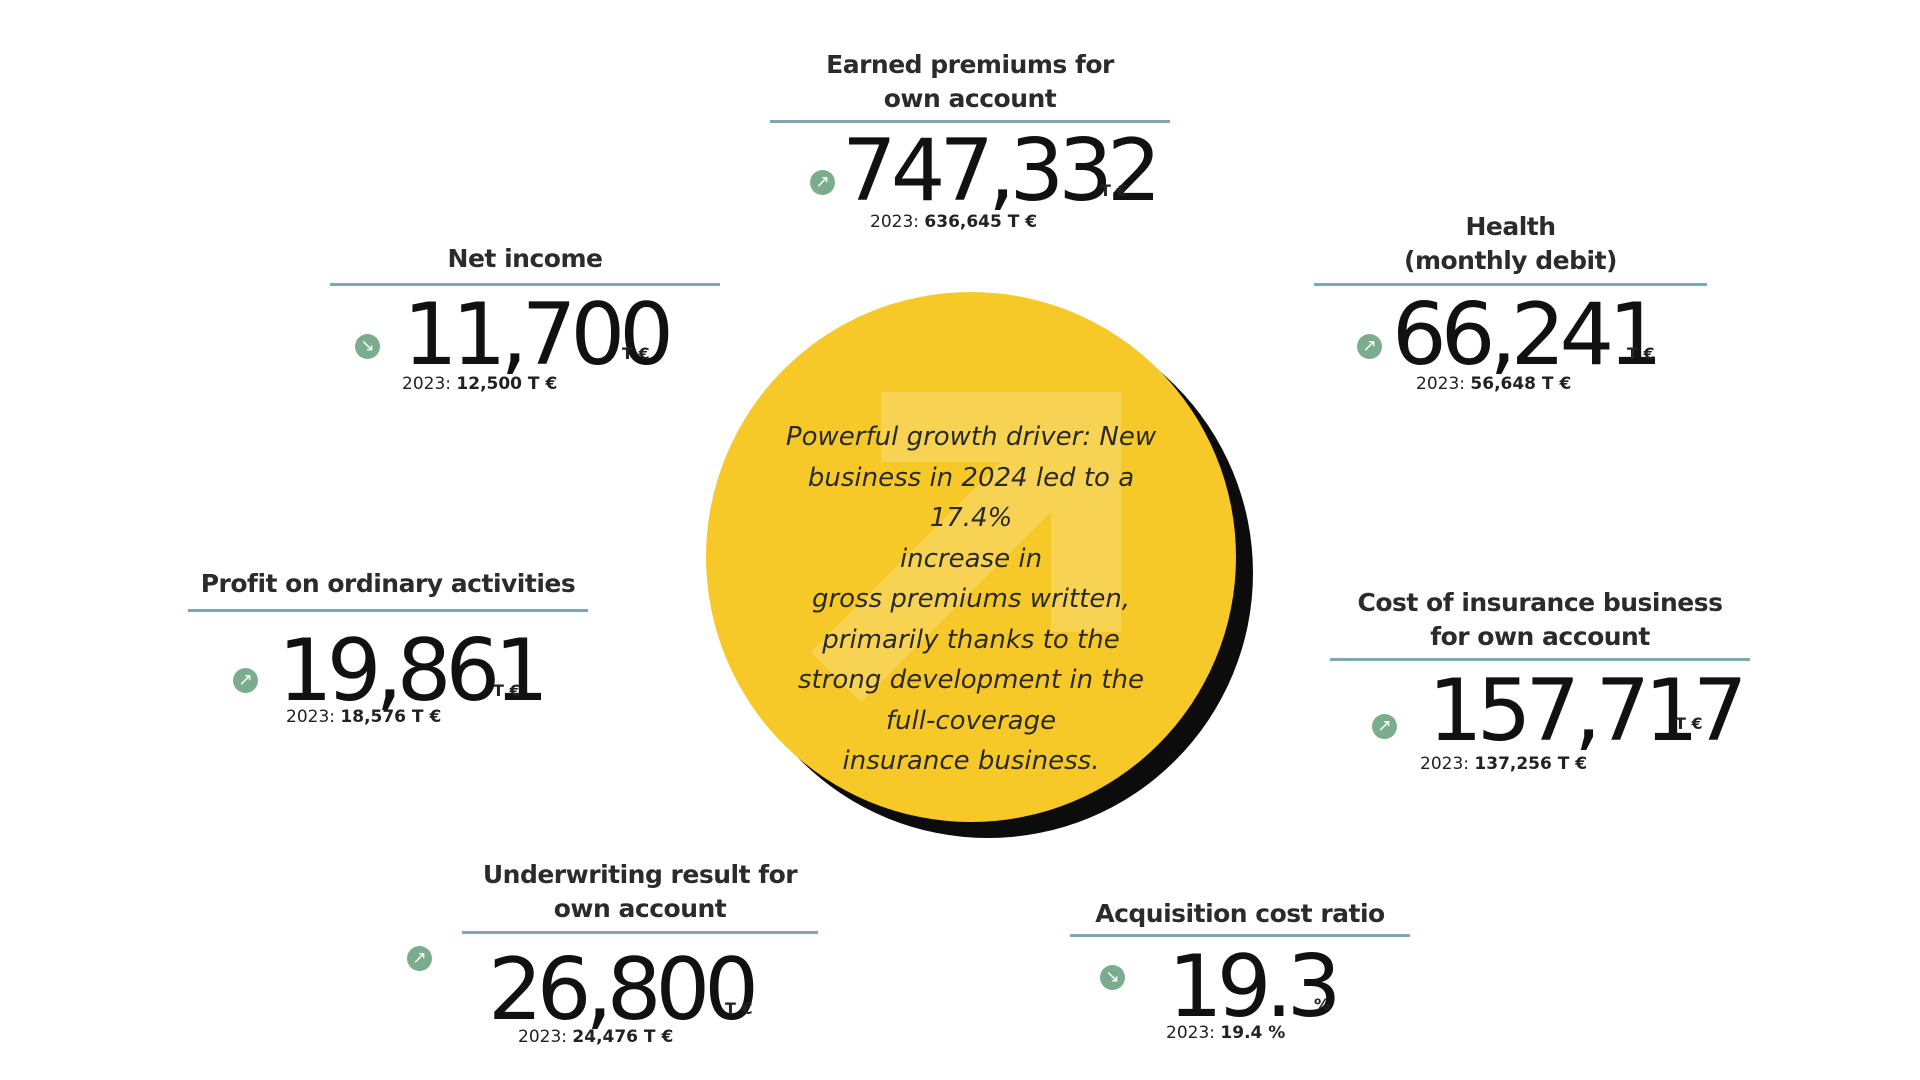 The height and width of the screenshot is (1080, 1920). What do you see at coordinates (971, 761) in the screenshot?
I see `growth-driver-line: insurance business.` at bounding box center [971, 761].